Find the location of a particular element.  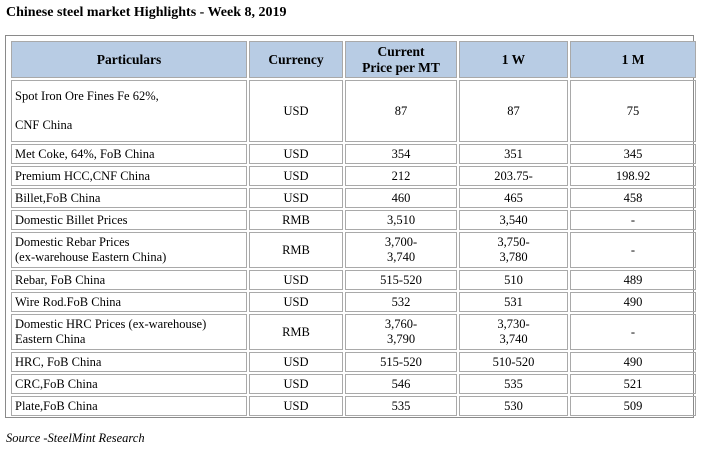

table-row: Billet,FoB China USD 460 465 458 is located at coordinates (353, 198).